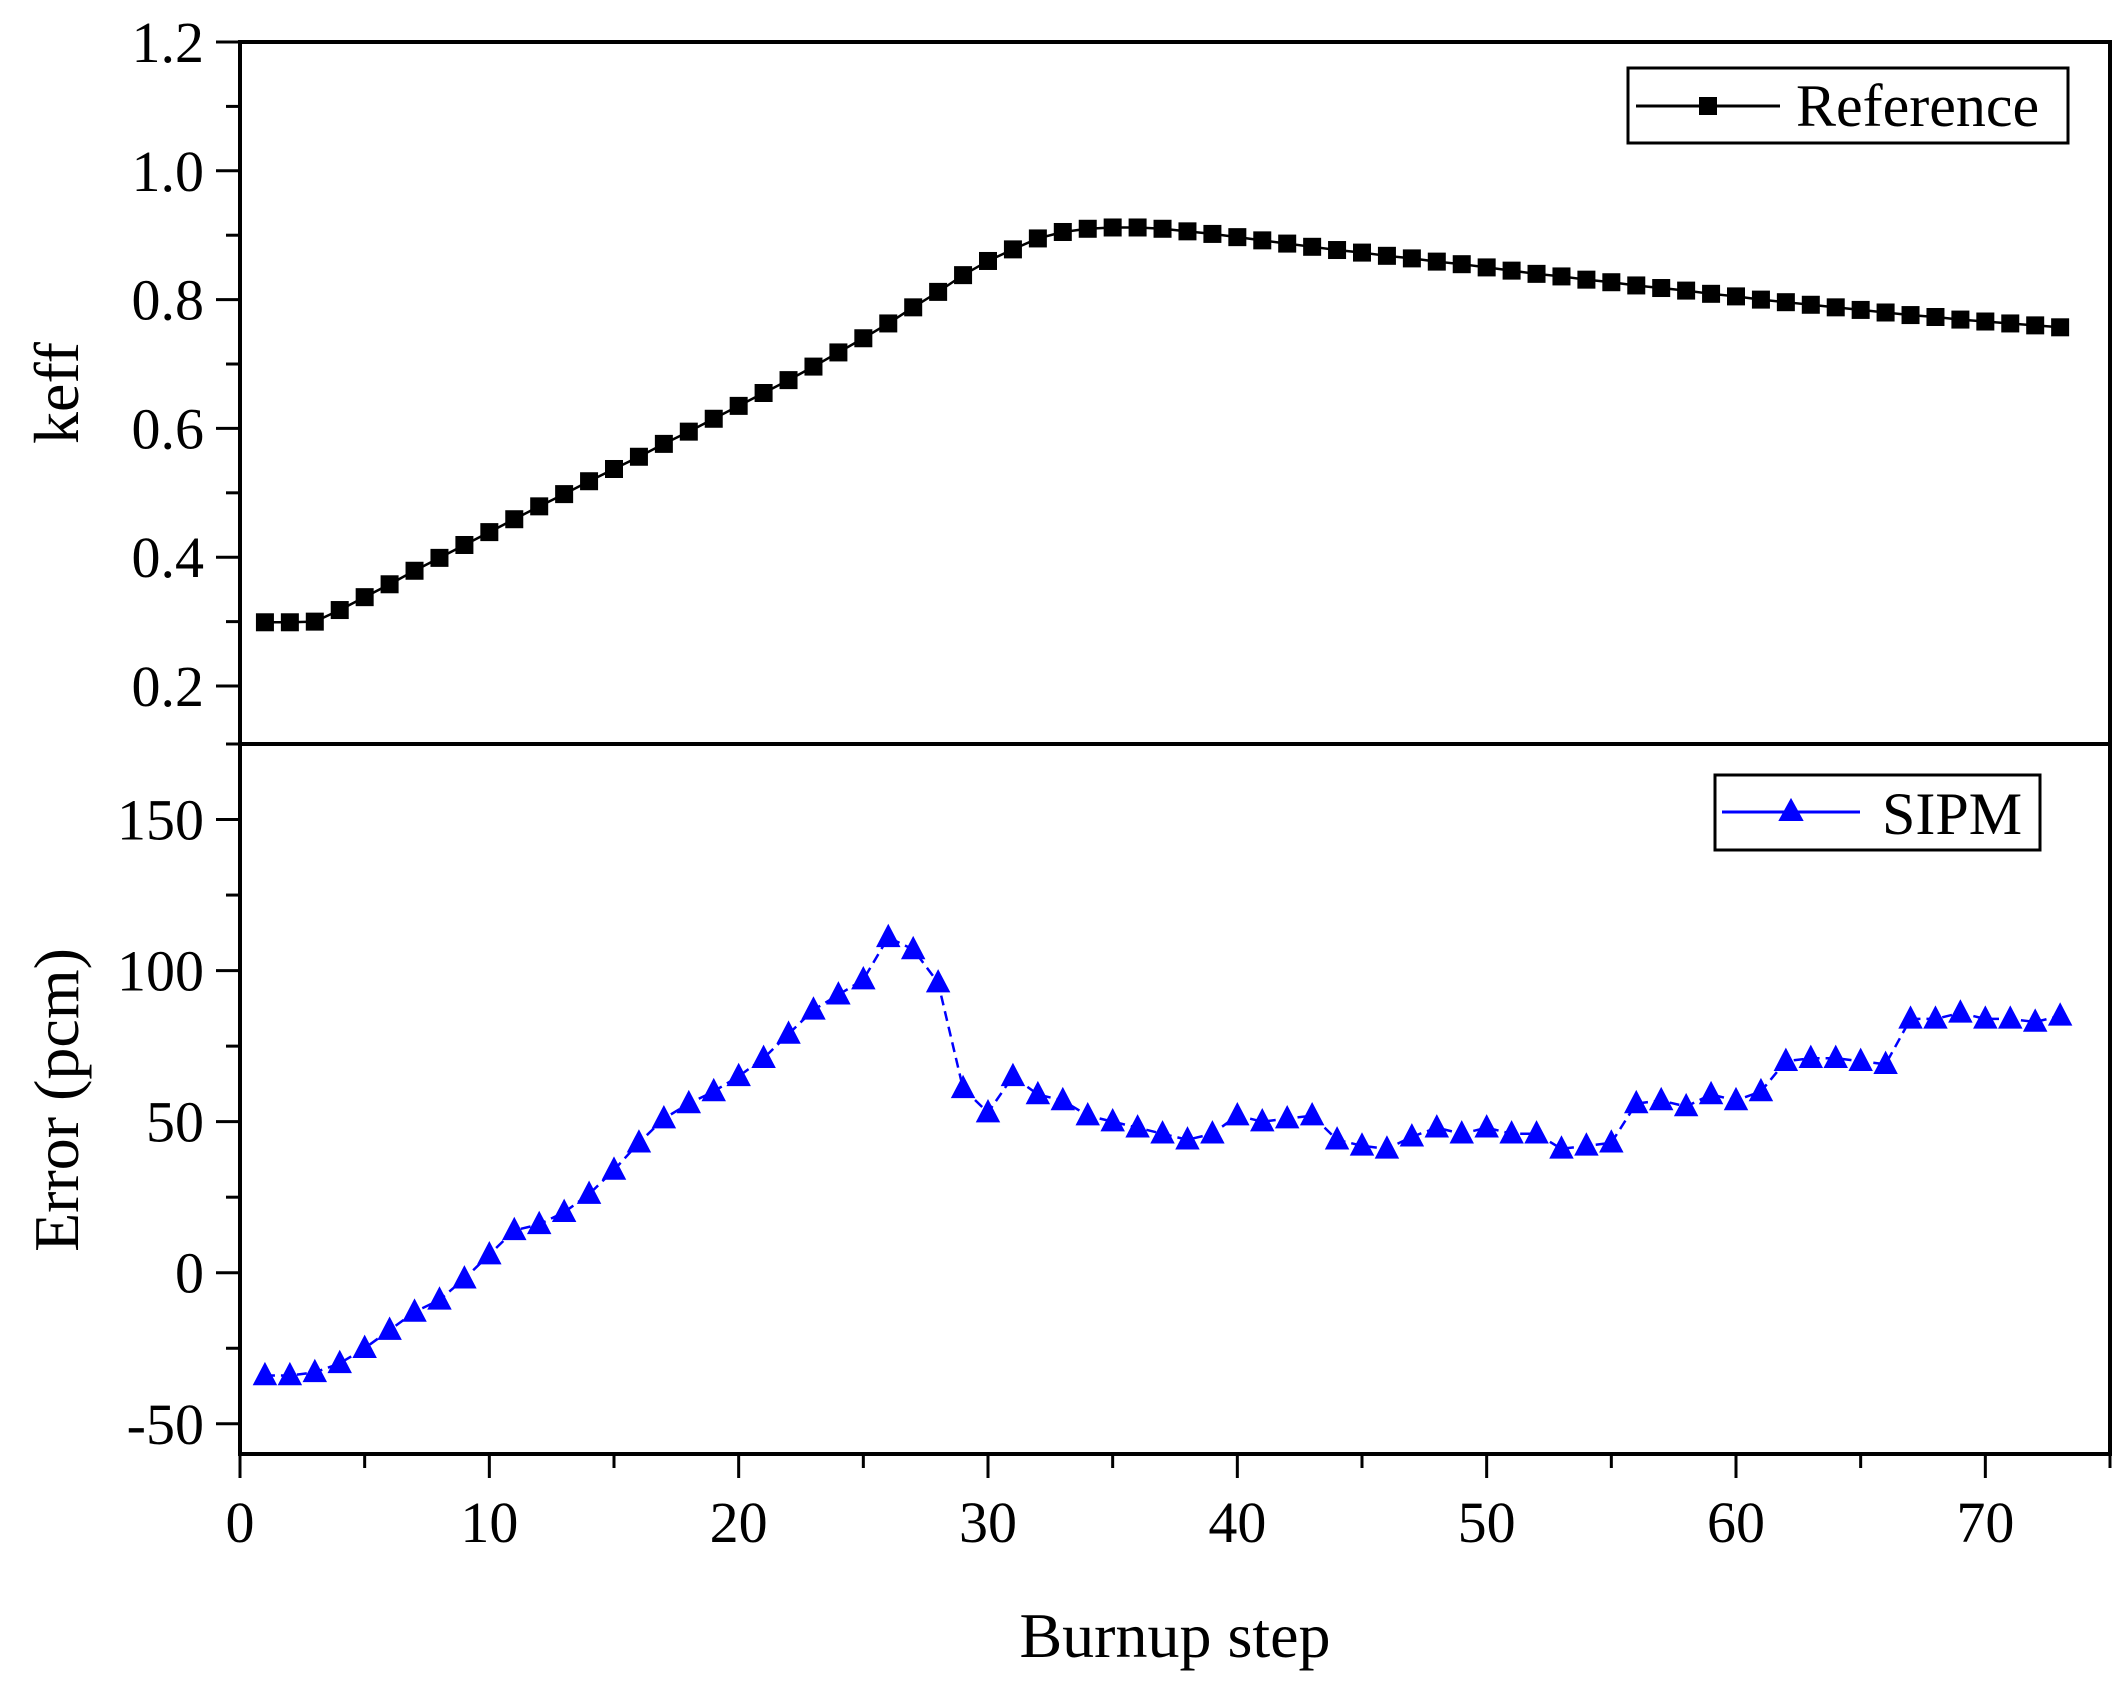  Describe the element at coordinates (1877, 812) in the screenshot. I see `legend-sipm: SIPM` at that location.